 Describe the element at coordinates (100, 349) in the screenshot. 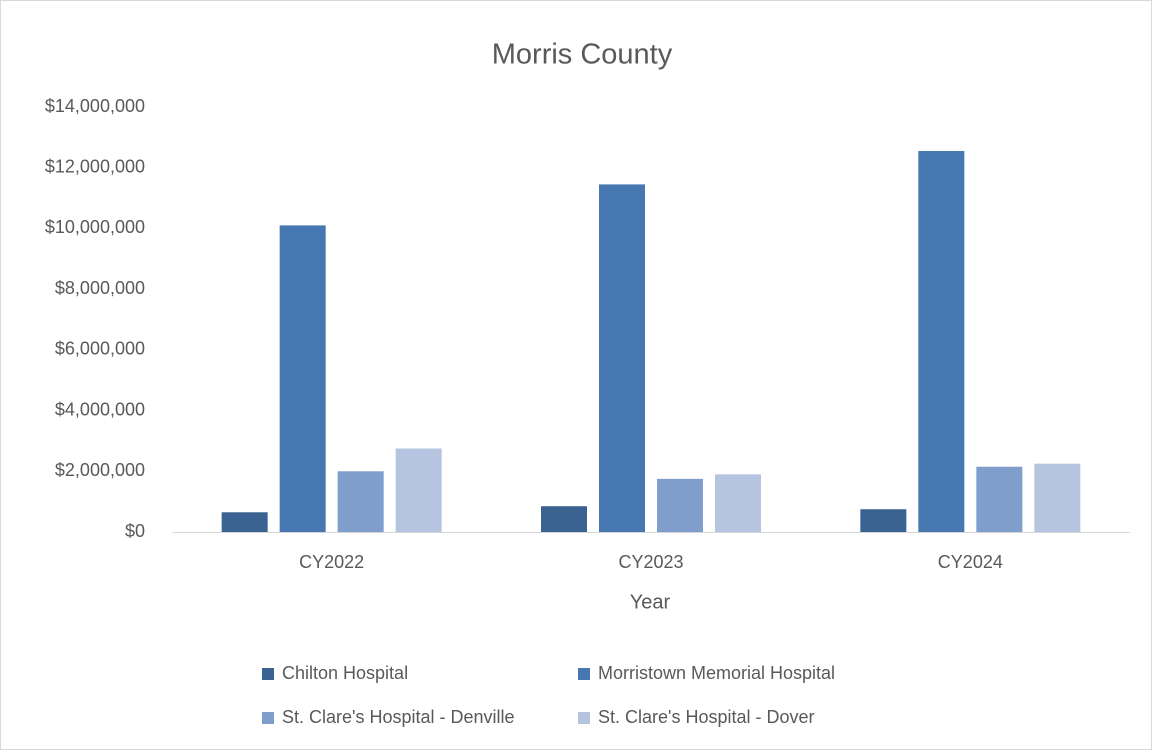

I see `y-tick-label: $6,000,000` at that location.